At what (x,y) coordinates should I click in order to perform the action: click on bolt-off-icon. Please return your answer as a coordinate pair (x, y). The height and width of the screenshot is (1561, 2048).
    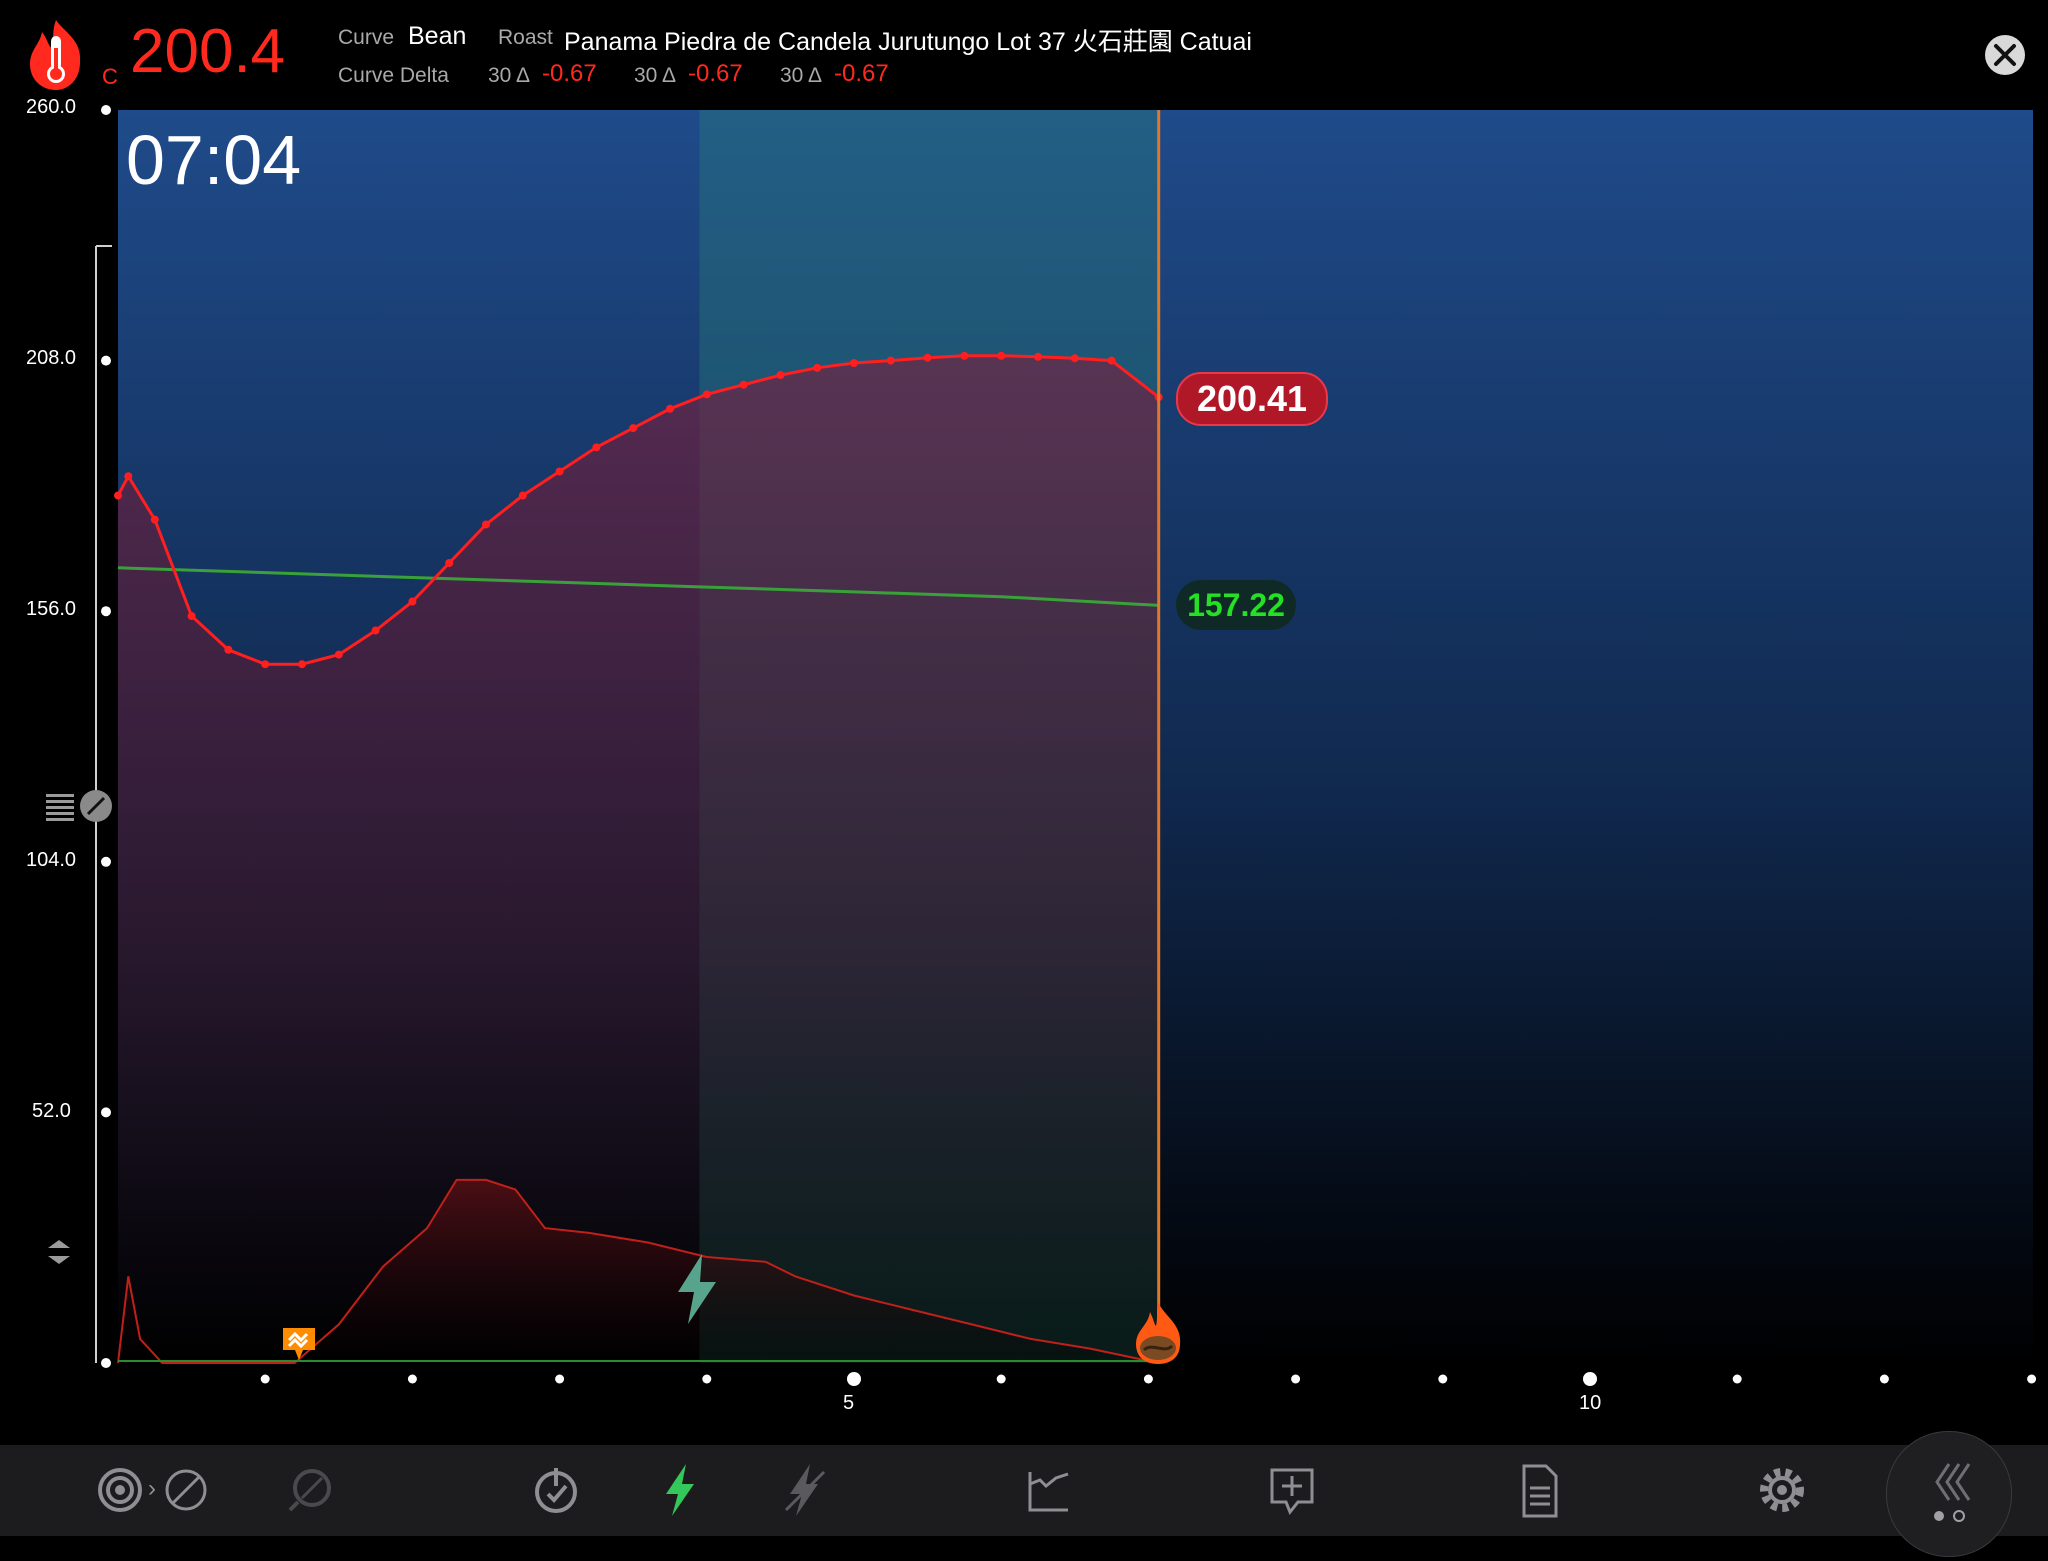
    Looking at the image, I should click on (804, 1490).